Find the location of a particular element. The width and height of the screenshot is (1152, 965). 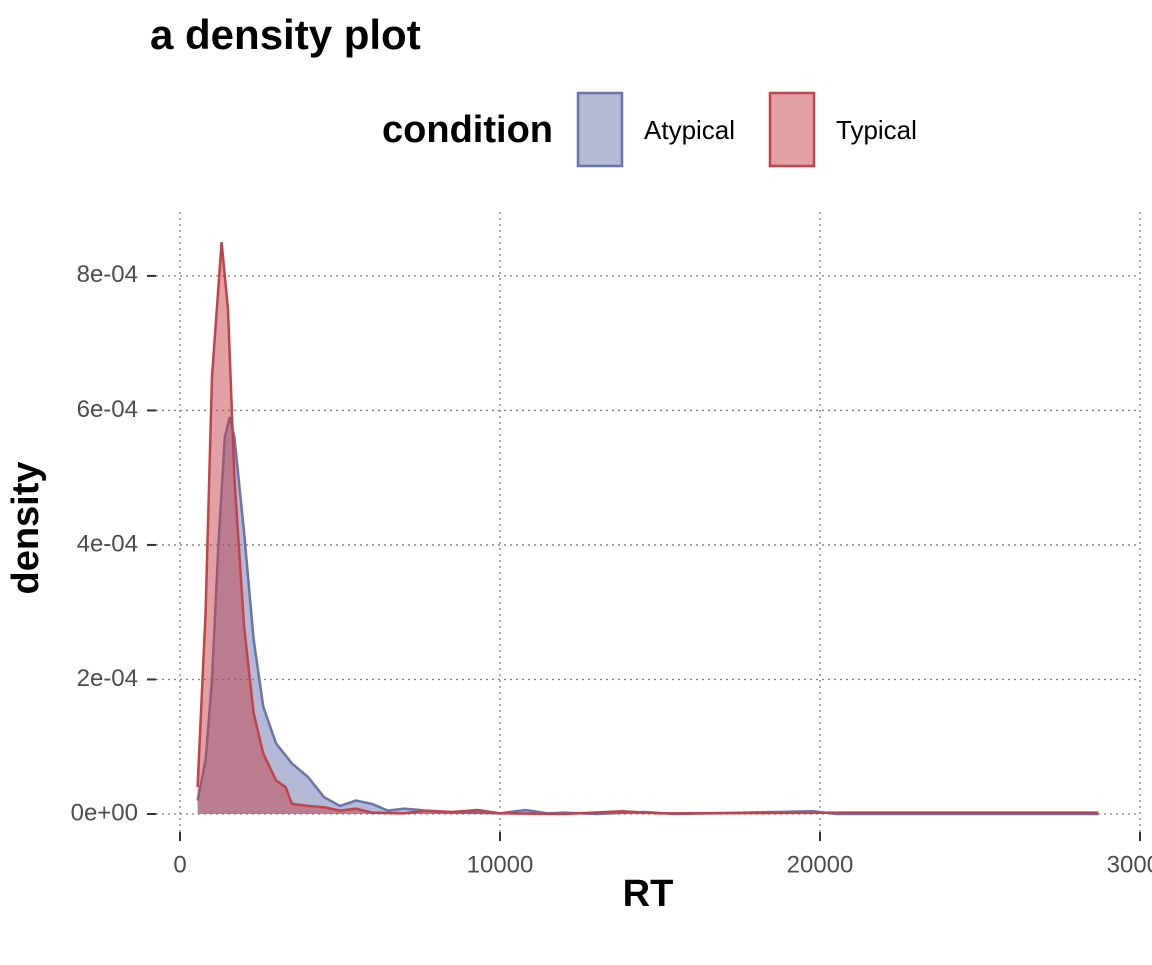

y-axis-label: density is located at coordinates (26, 527).